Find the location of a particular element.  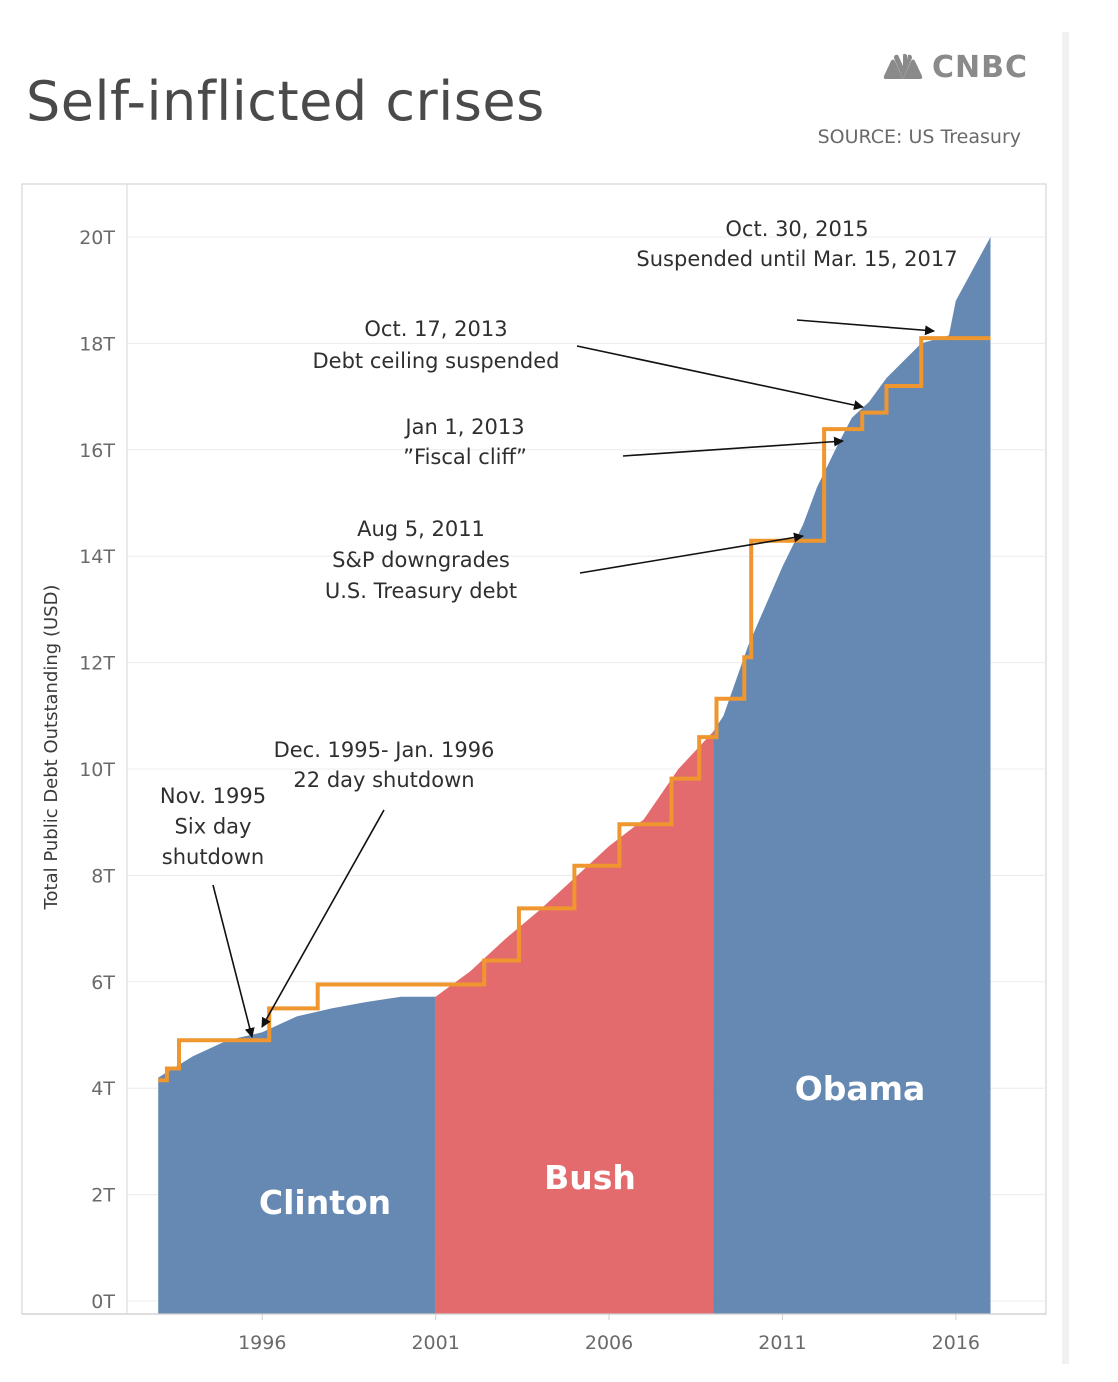

annotation-text: Dec. 1995- Jan. 1996 is located at coordinates (384, 750).